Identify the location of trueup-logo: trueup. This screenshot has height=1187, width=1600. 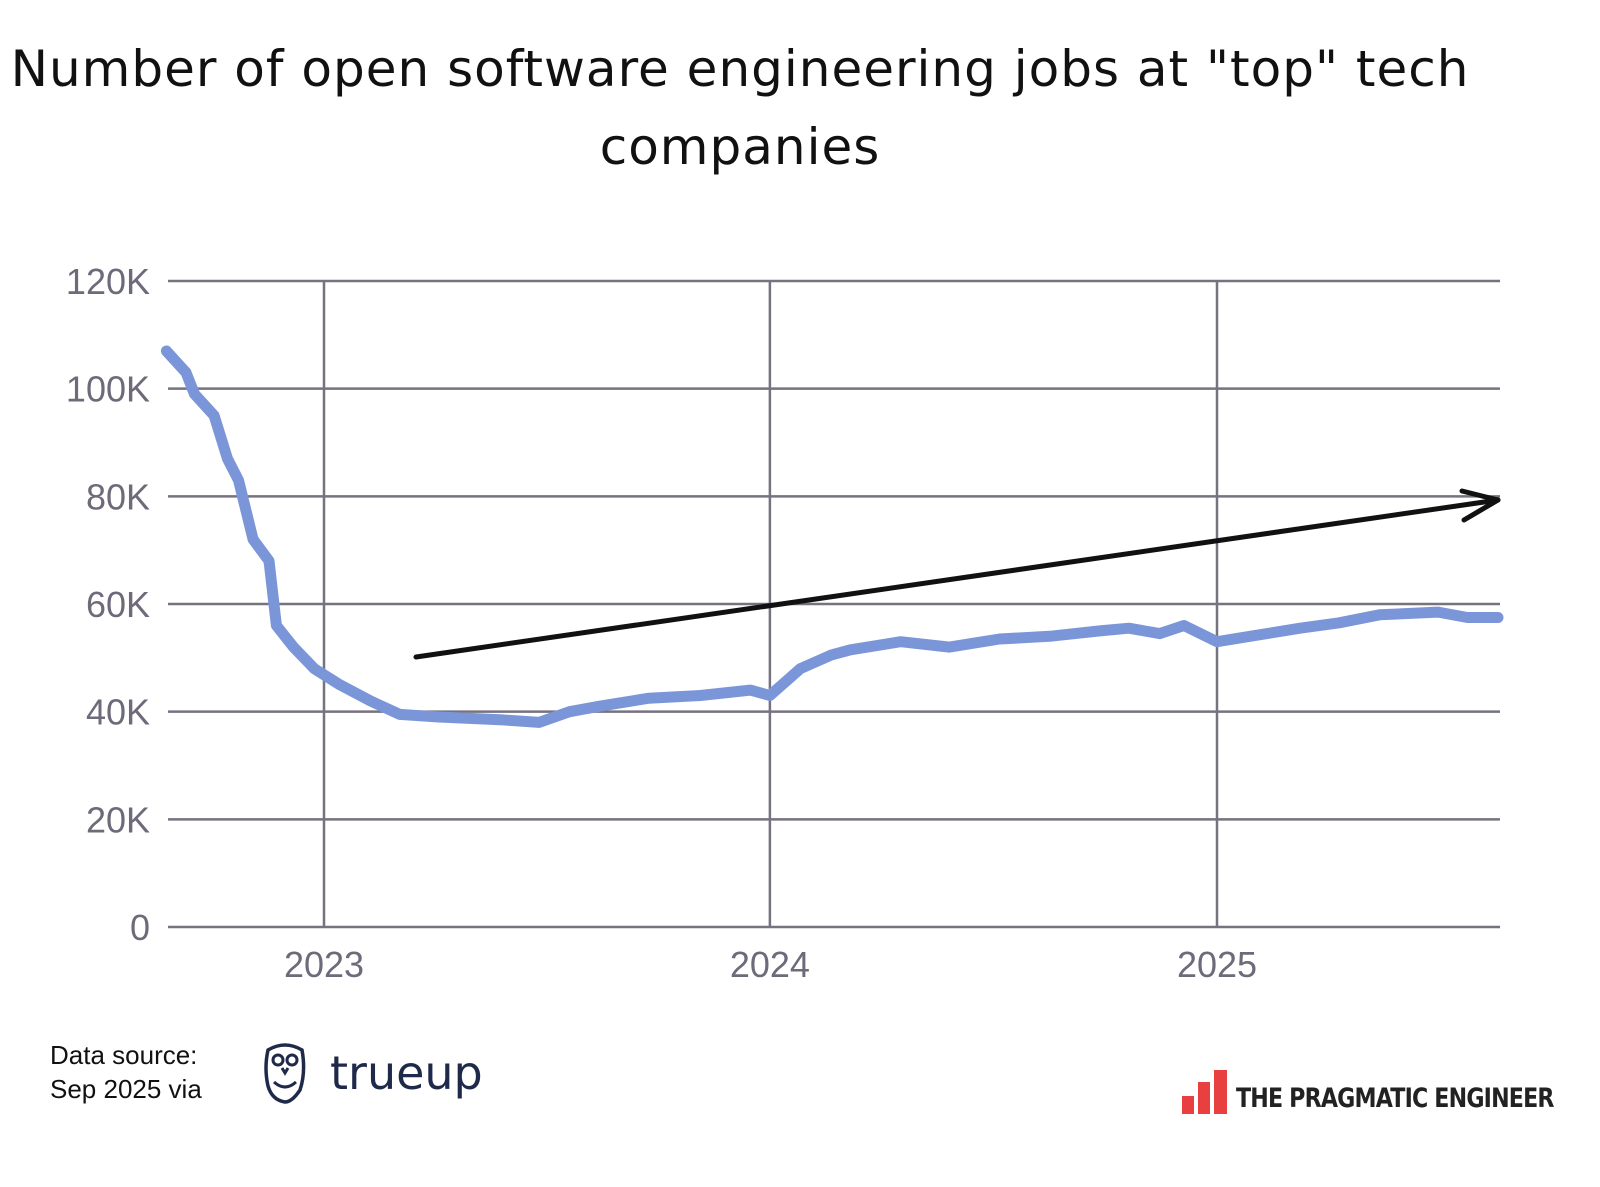
(372, 1073).